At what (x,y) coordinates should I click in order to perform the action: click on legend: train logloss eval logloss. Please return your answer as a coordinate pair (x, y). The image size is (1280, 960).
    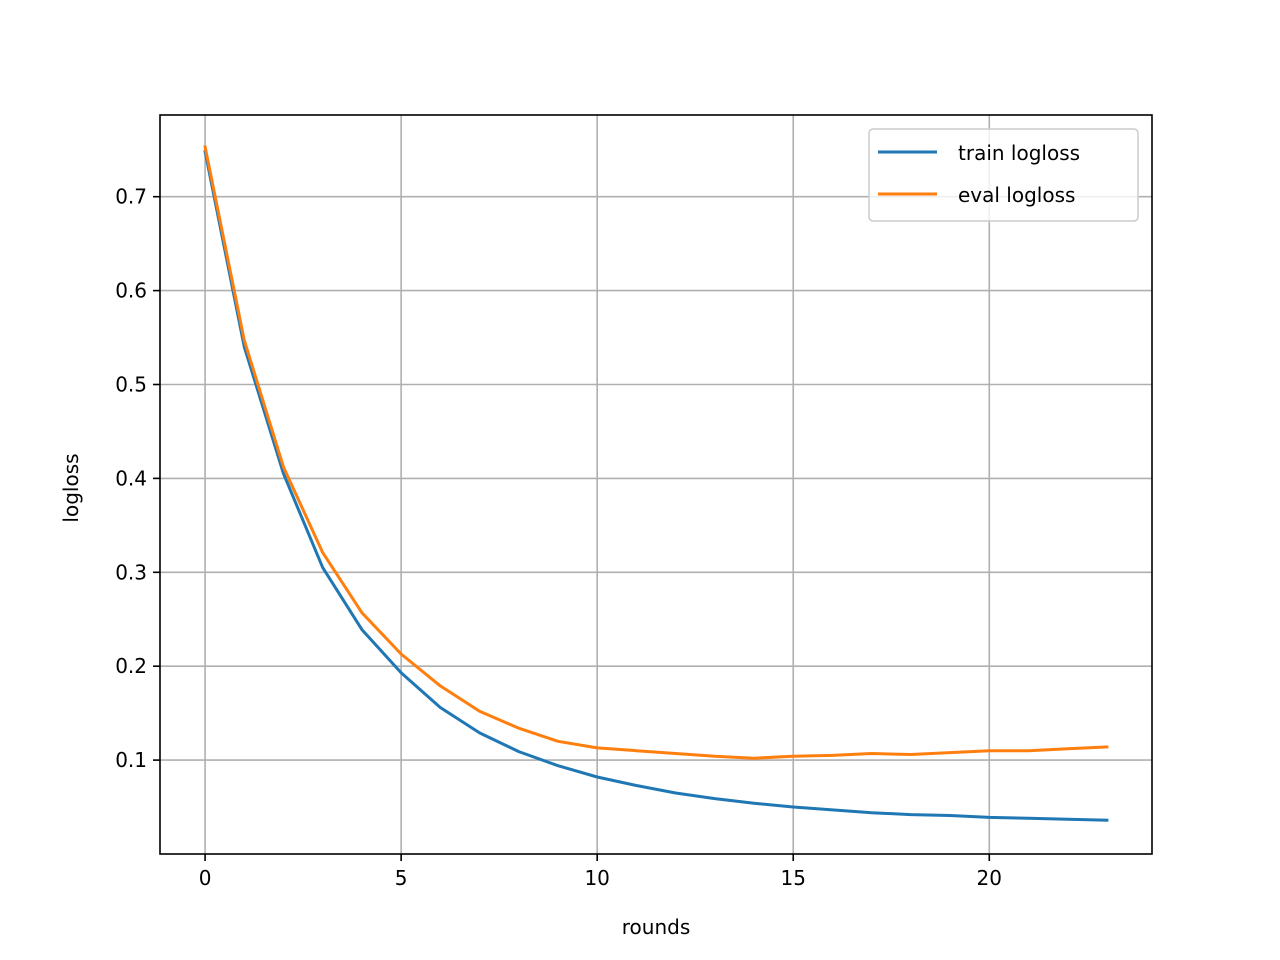
    Looking at the image, I should click on (1003, 175).